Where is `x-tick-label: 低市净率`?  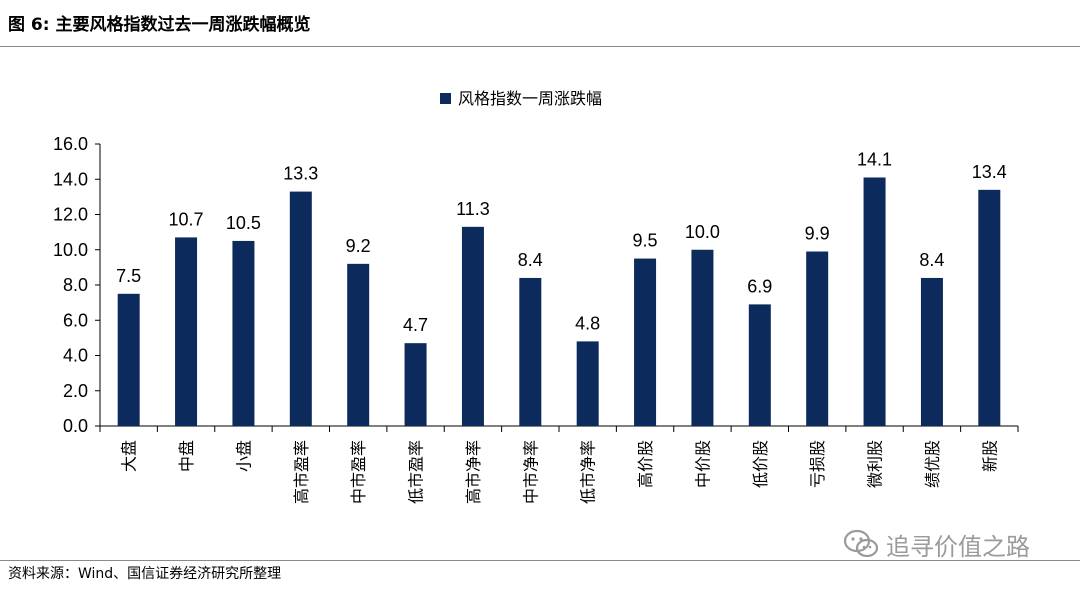
x-tick-label: 低市净率 is located at coordinates (588, 472).